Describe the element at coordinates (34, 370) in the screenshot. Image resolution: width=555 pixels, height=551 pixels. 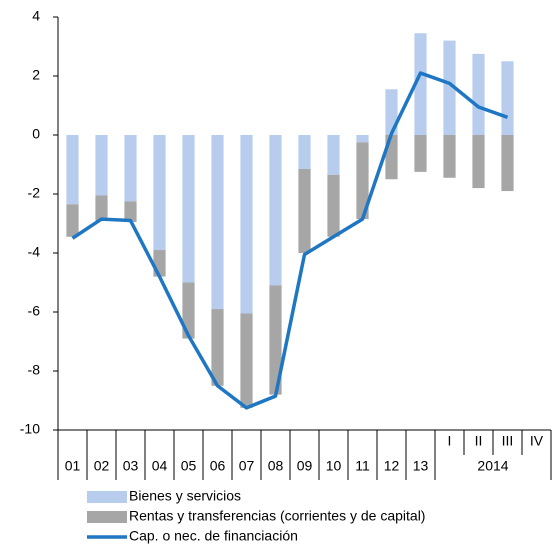
I see `y-tick-label: -8` at that location.